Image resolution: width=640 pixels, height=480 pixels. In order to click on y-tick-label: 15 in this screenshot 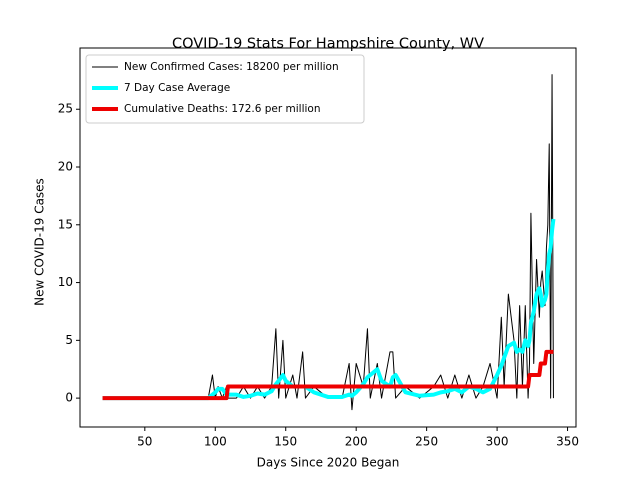, I will do `click(65, 224)`.